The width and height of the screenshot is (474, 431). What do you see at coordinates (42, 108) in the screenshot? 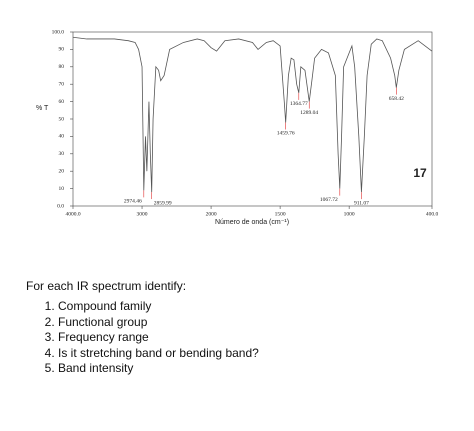
I see `y-axis-label: % T` at bounding box center [42, 108].